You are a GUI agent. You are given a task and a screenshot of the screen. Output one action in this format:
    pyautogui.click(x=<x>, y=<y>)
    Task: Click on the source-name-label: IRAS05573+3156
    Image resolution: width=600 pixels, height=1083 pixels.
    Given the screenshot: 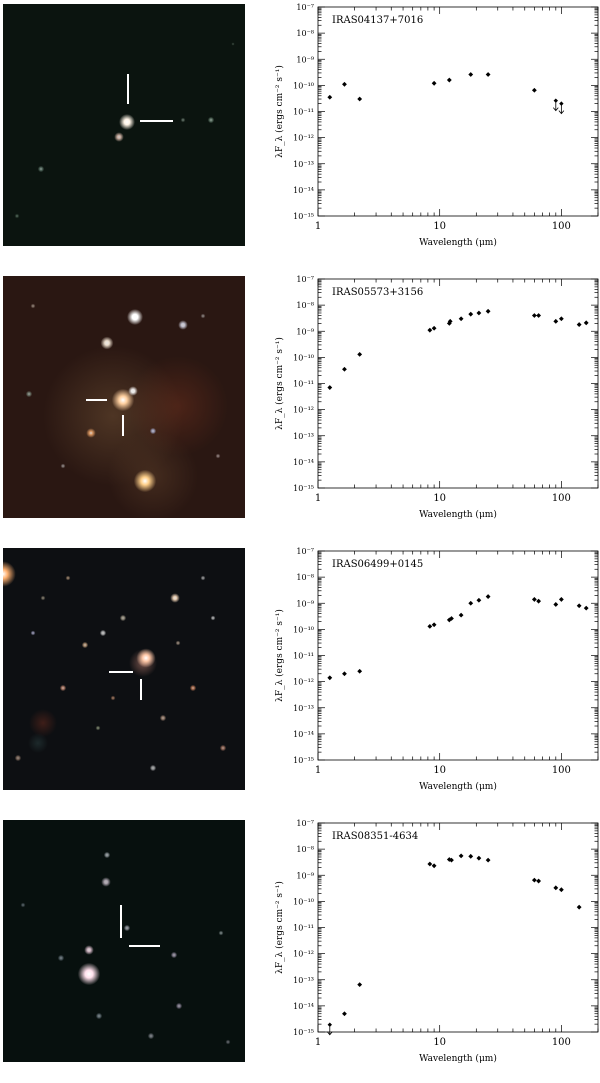 What is the action you would take?
    pyautogui.click(x=377, y=292)
    